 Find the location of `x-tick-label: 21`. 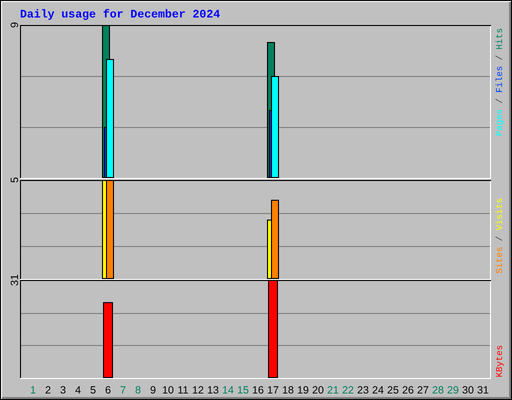

x-tick-label: 21 is located at coordinates (333, 390).